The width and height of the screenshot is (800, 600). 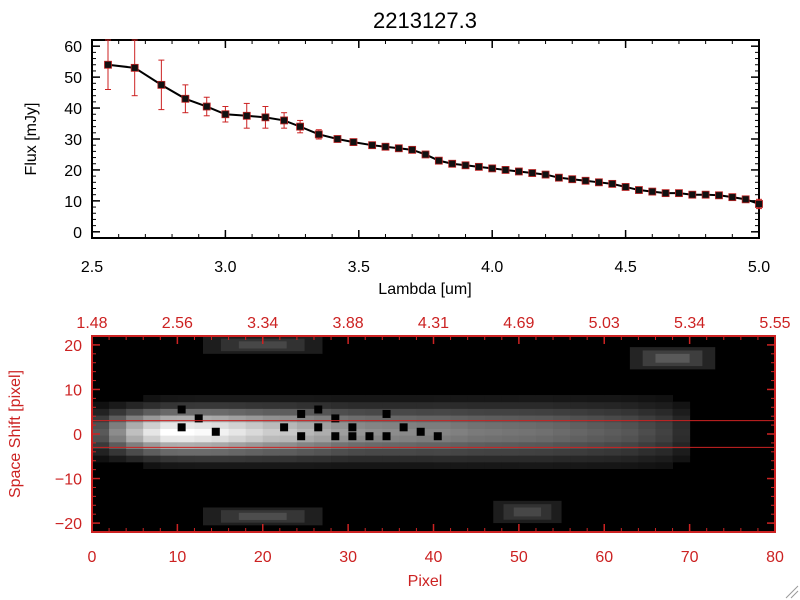 What do you see at coordinates (73, 47) in the screenshot?
I see `spectrum-ytick-label: 60` at bounding box center [73, 47].